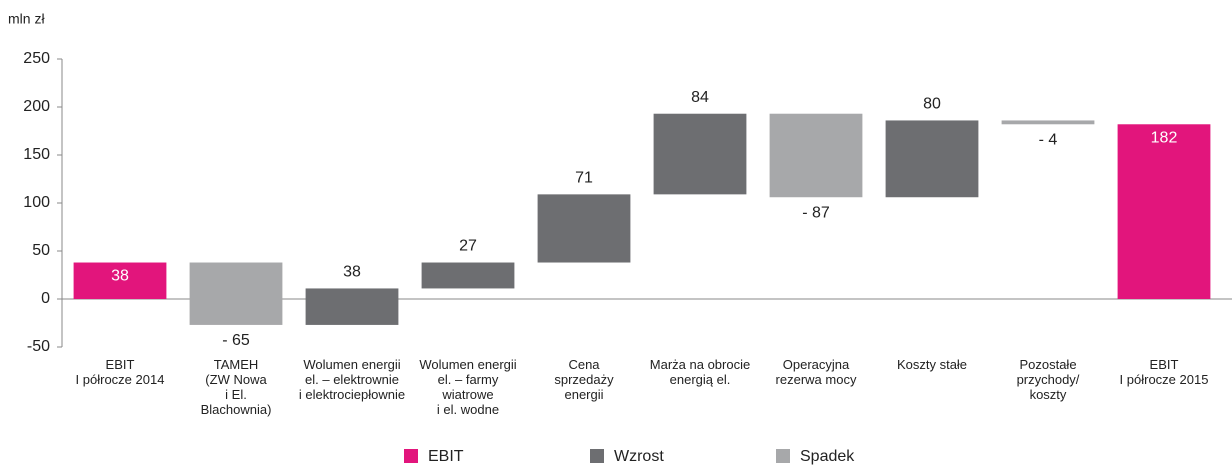  What do you see at coordinates (36, 106) in the screenshot?
I see `y-tick-label: 200` at bounding box center [36, 106].